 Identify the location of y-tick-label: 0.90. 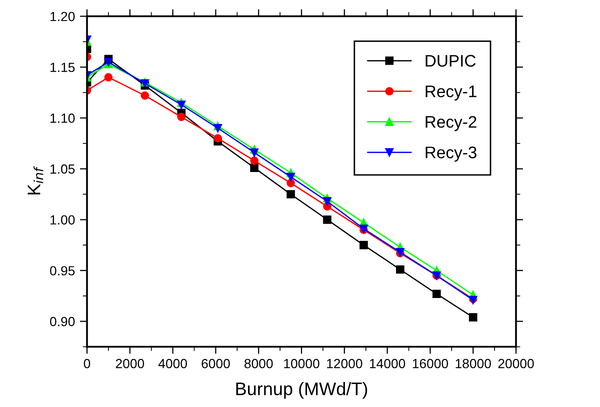
(62, 321).